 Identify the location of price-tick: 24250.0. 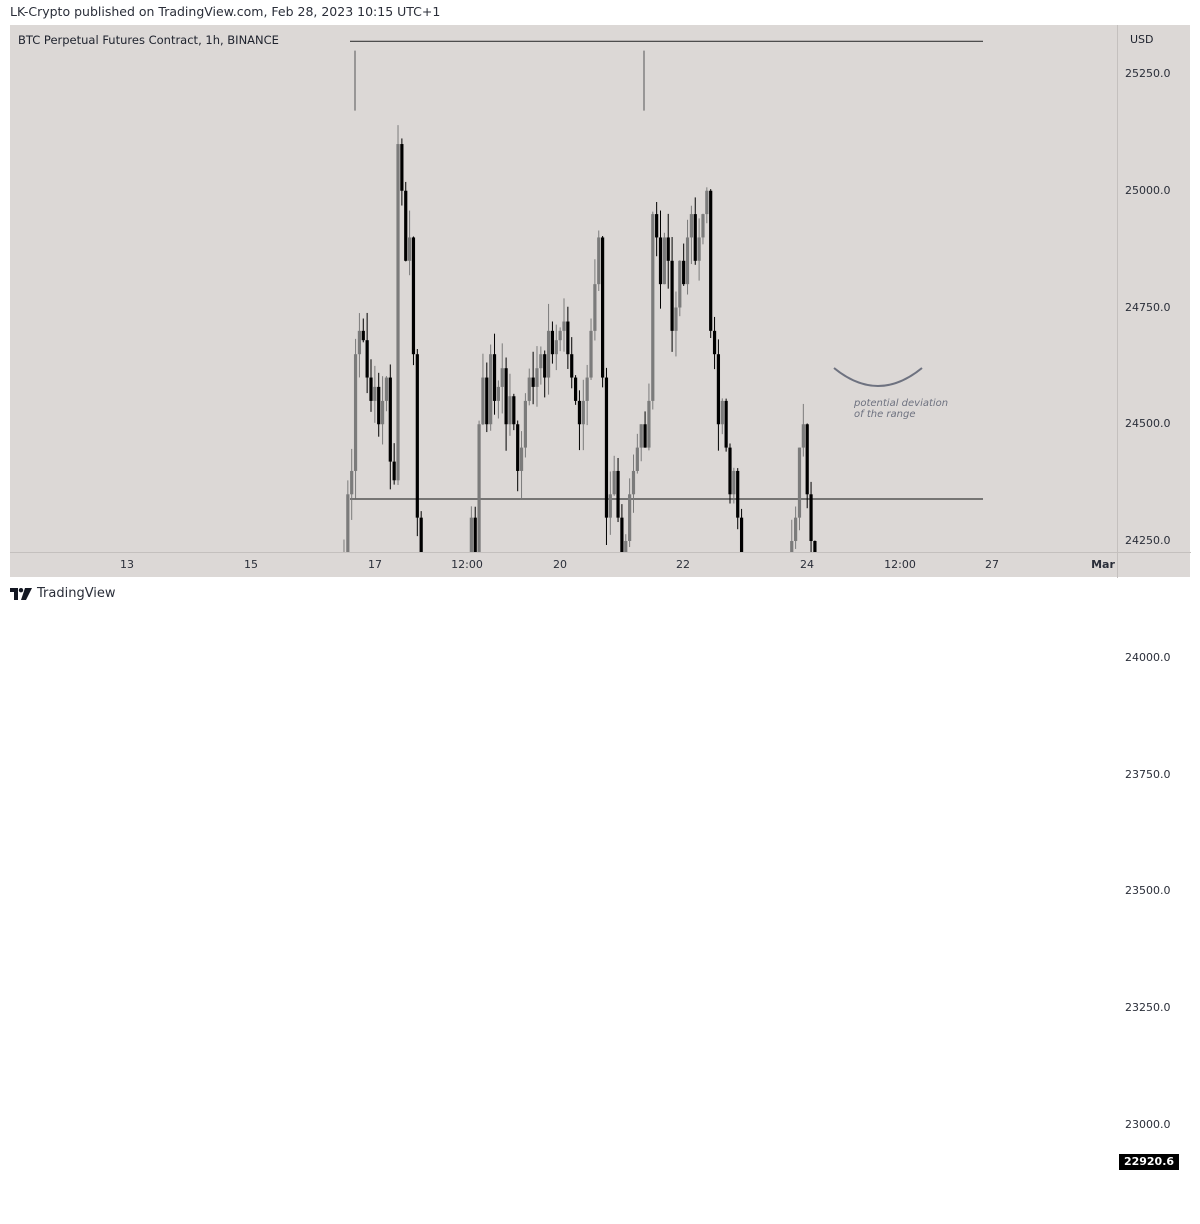
(1148, 540).